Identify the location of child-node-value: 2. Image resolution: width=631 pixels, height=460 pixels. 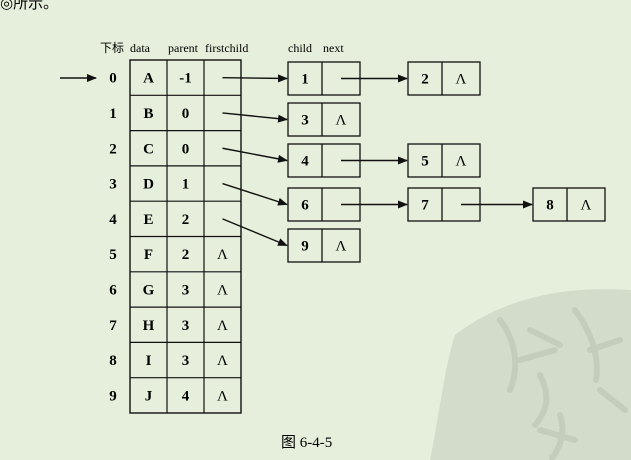
(425, 80).